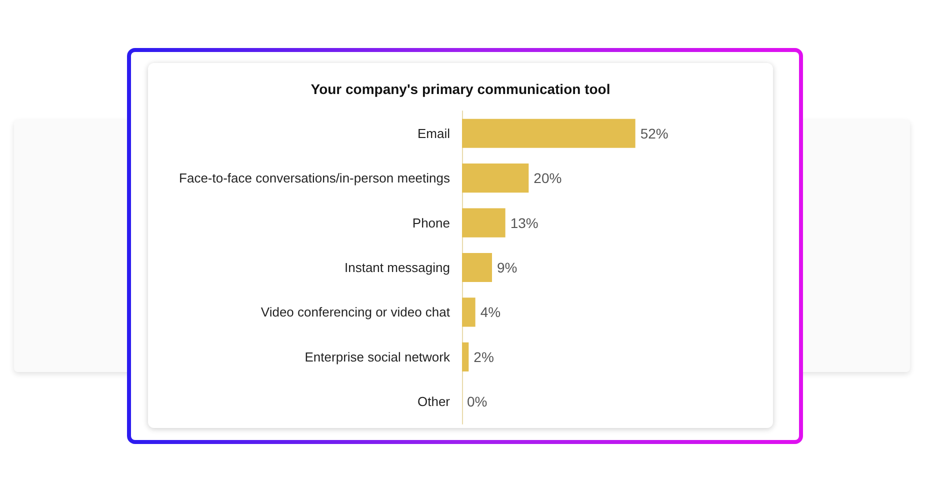 The image size is (928, 480). I want to click on data-label: 0%, so click(477, 402).